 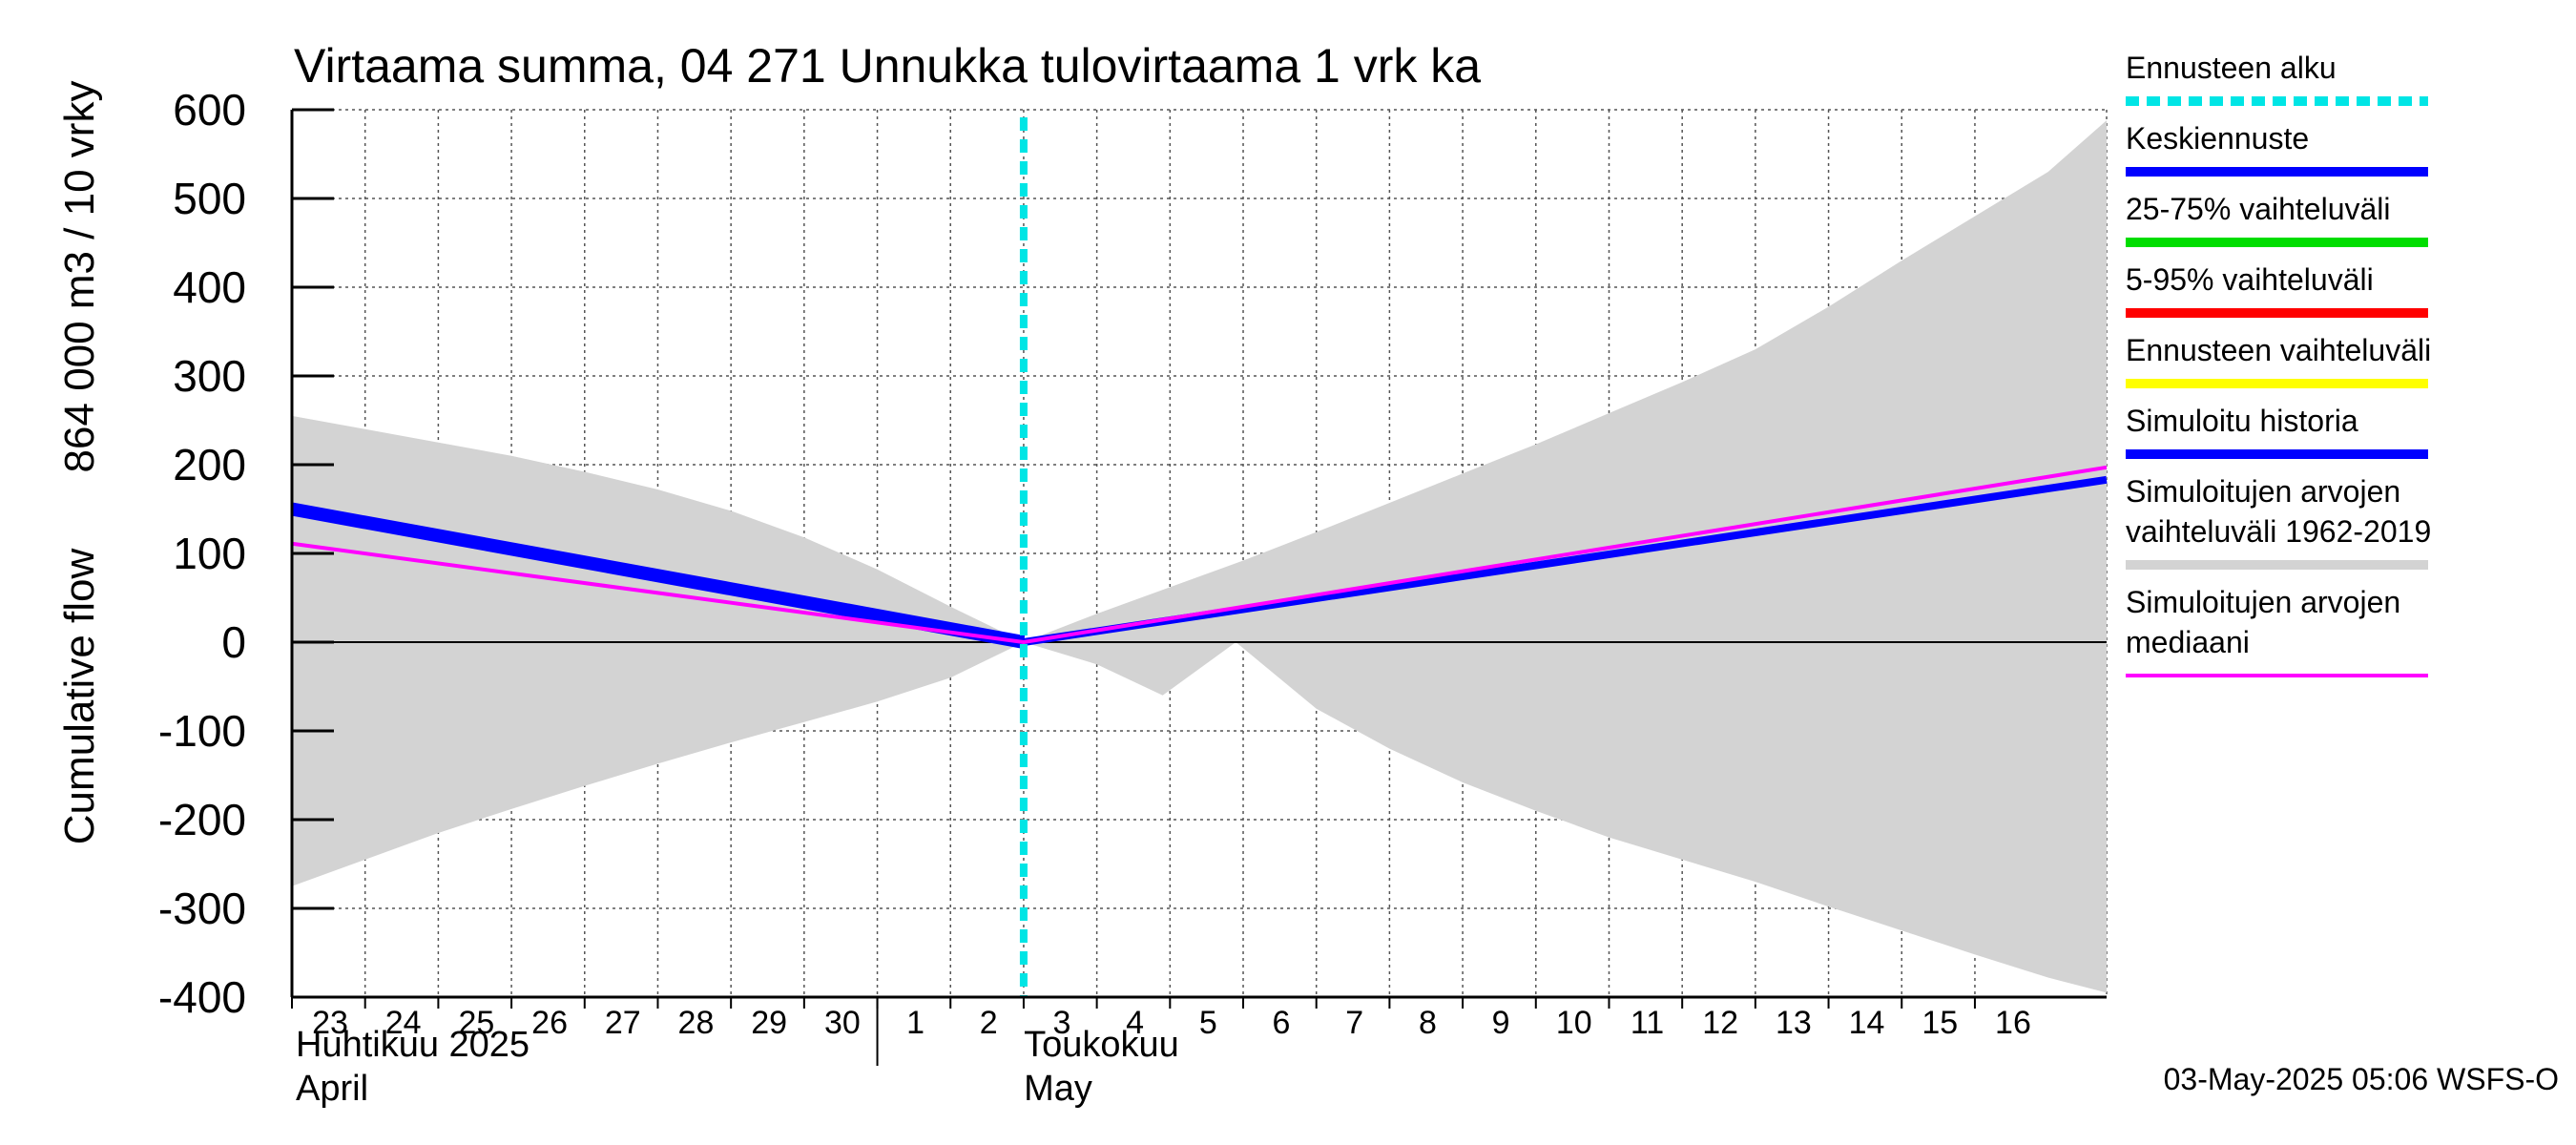 I want to click on legend-entry: Simuloitujen arvojen mediaani, so click(x=2277, y=631).